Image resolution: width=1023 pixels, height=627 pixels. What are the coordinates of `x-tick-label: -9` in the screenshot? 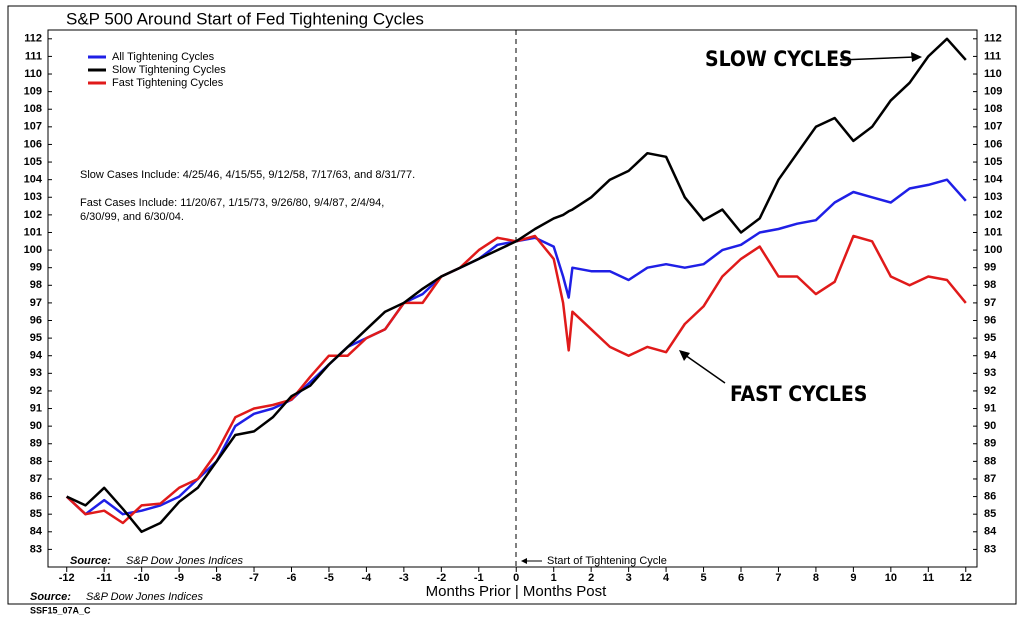 It's located at (179, 578).